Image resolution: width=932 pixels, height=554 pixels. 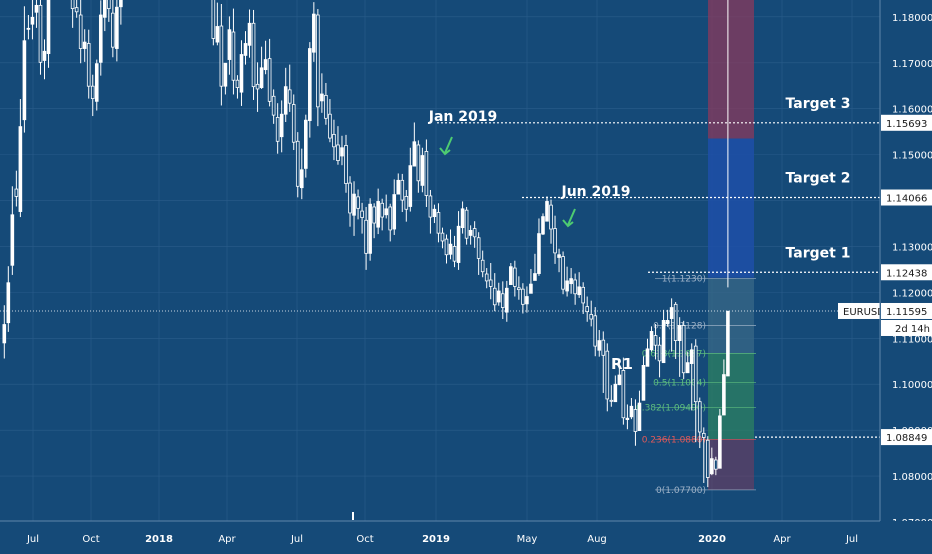 I want to click on y-tick-label-2: 1.17000, so click(x=912, y=64).